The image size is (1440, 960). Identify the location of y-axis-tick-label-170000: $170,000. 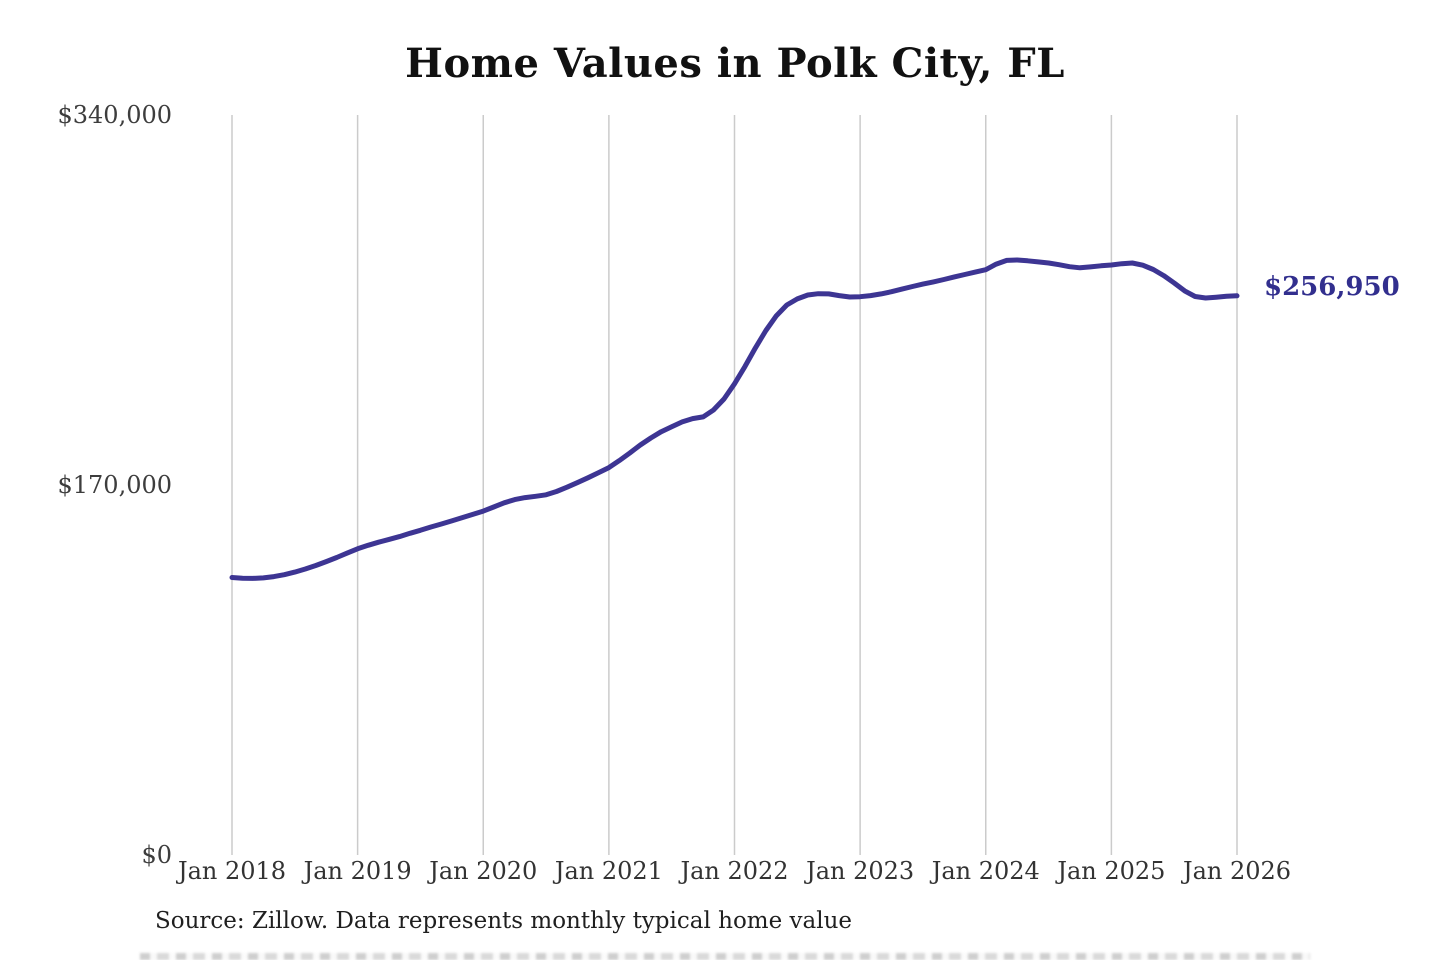
(114, 485).